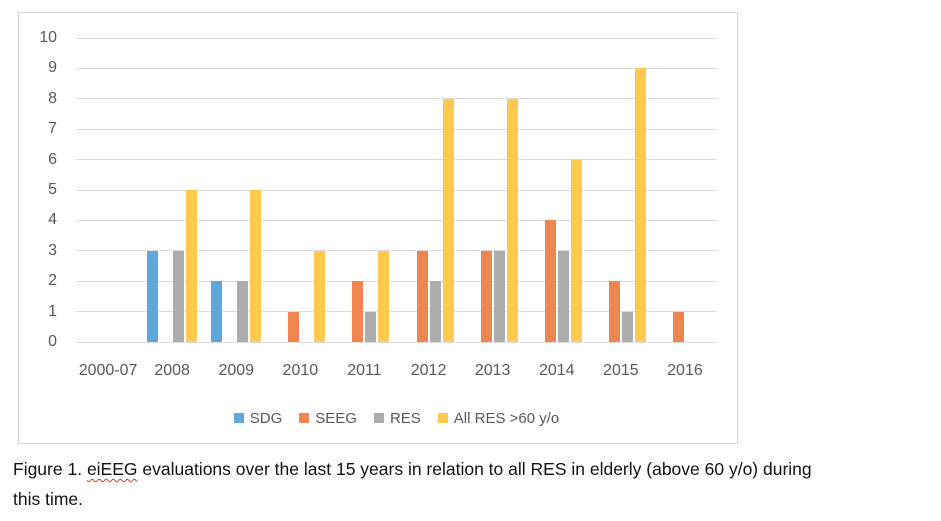 The width and height of the screenshot is (941, 521). Describe the element at coordinates (336, 418) in the screenshot. I see `legend-label: SEEG` at that location.